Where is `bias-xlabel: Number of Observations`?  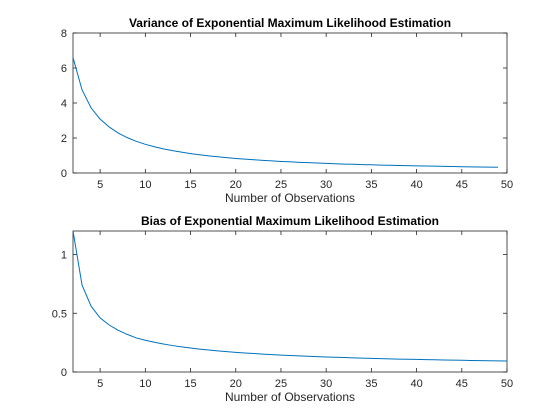 bias-xlabel: Number of Observations is located at coordinates (290, 397).